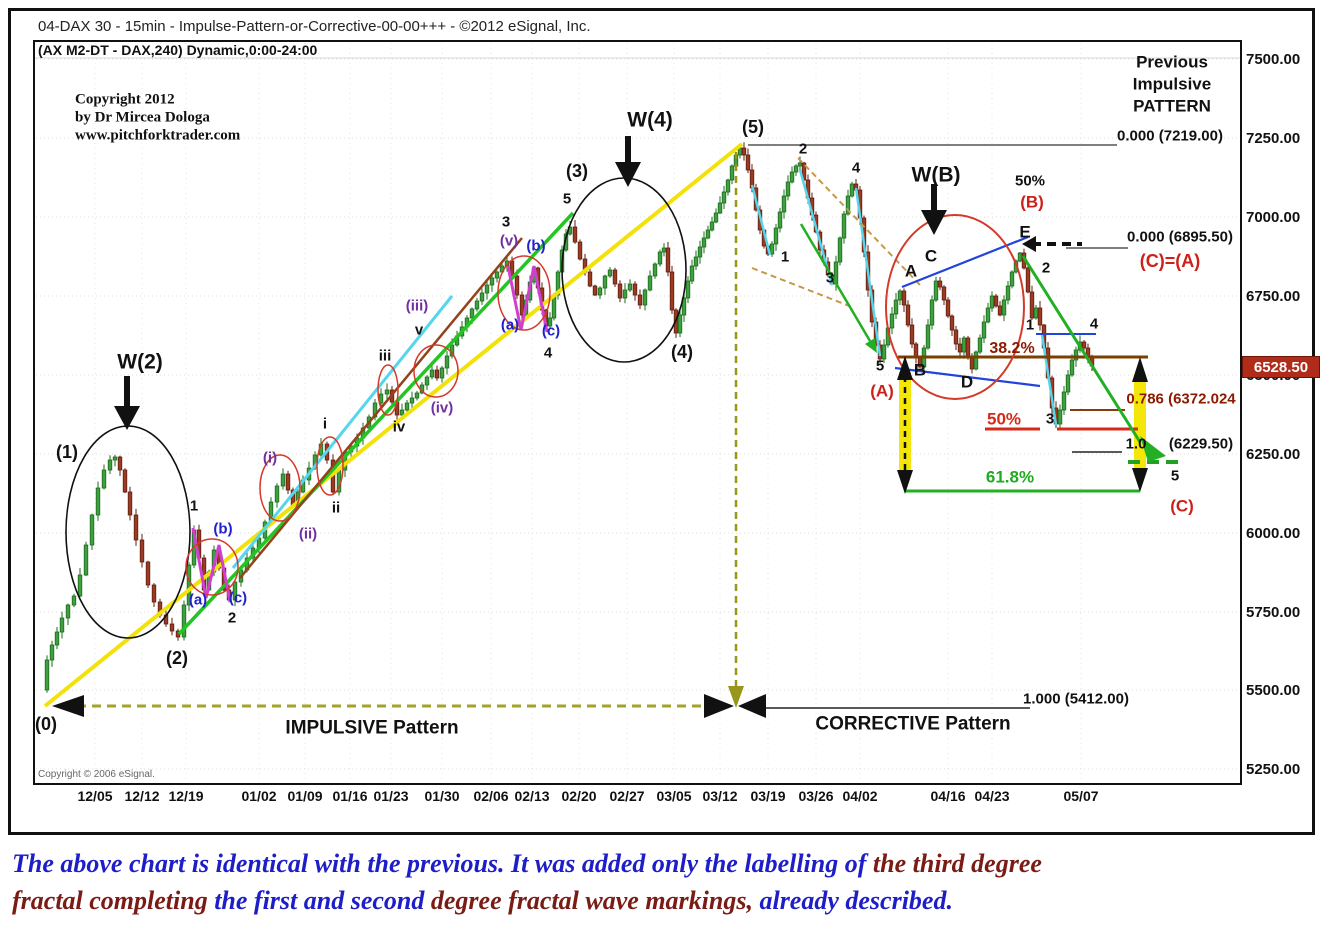 The width and height of the screenshot is (1326, 935). I want to click on w2-arrowhead, so click(127, 418).